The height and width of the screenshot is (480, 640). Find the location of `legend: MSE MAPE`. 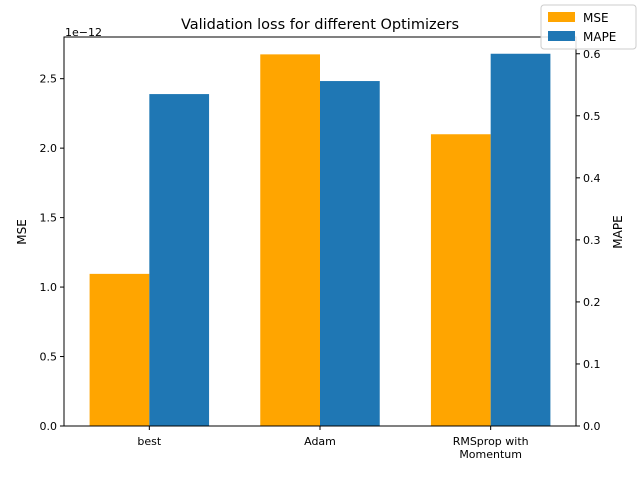

legend: MSE MAPE is located at coordinates (588, 27).